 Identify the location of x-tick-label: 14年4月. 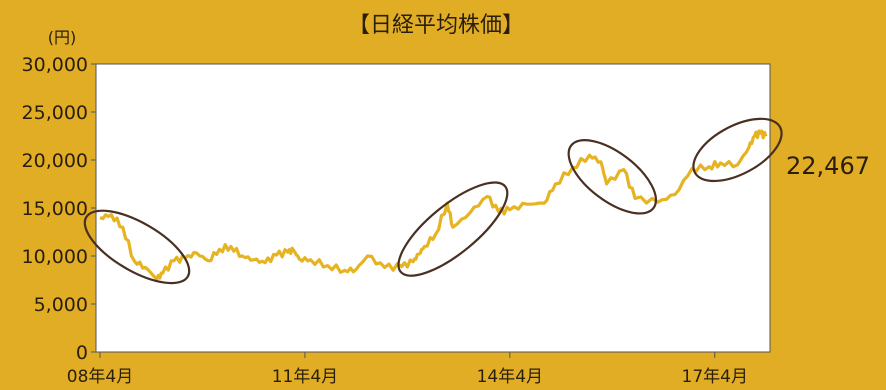
(510, 377).